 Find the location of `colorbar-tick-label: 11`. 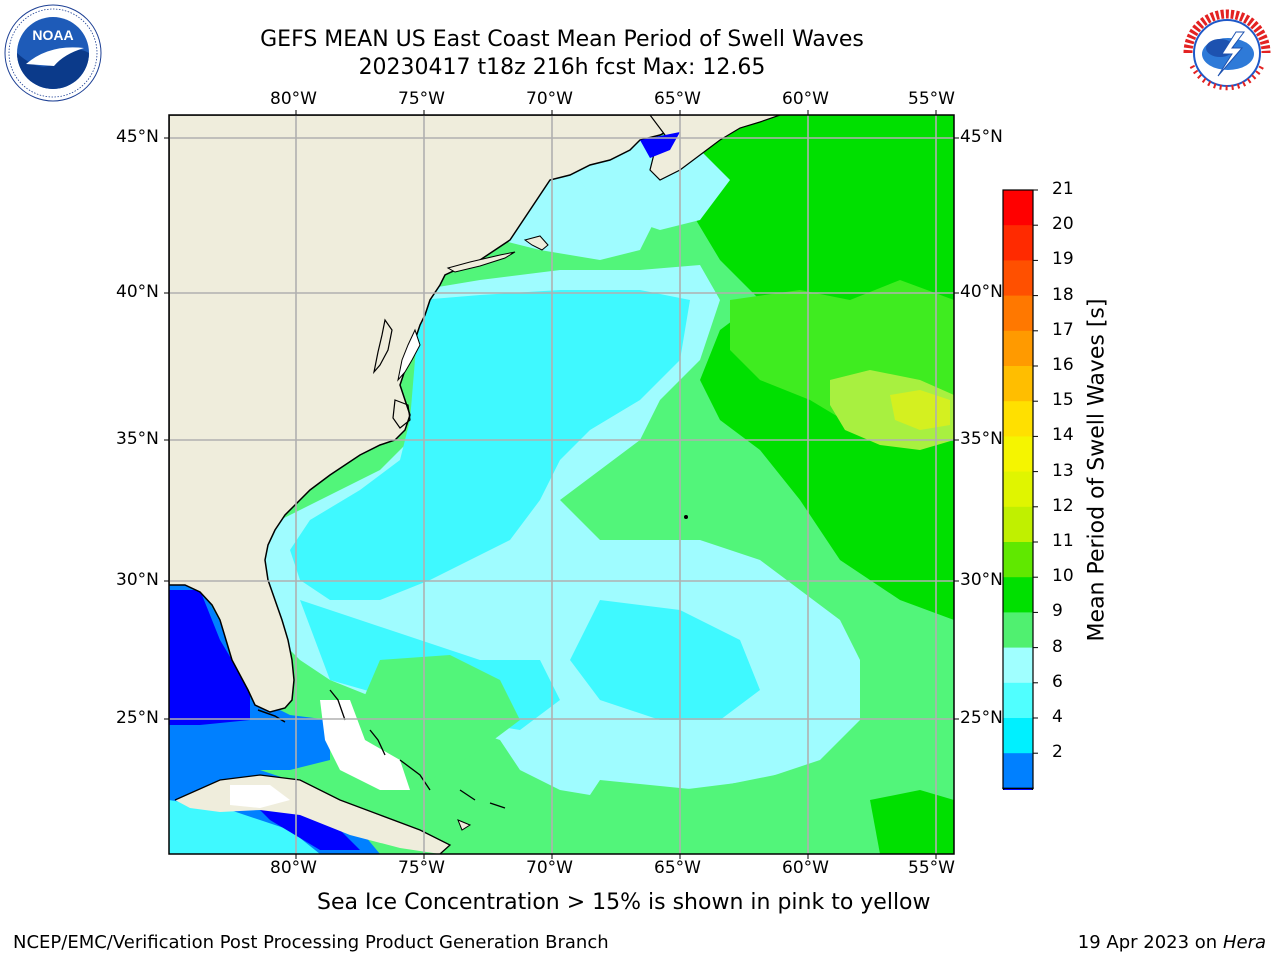

colorbar-tick-label: 11 is located at coordinates (1063, 541).